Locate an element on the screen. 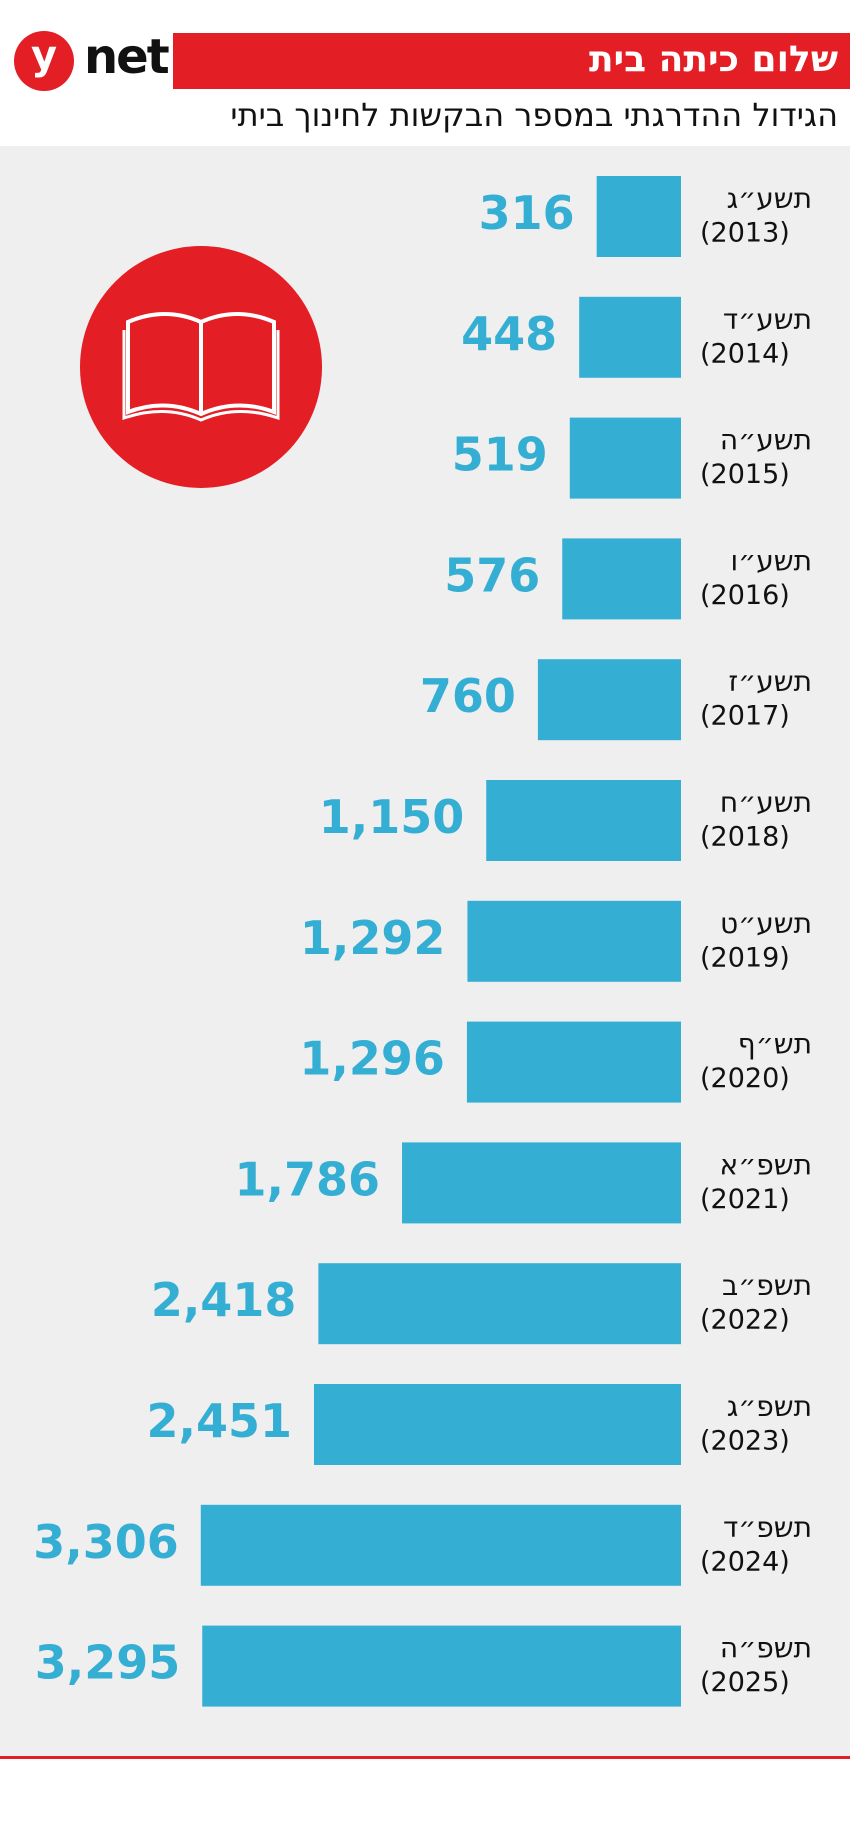 The width and height of the screenshot is (850, 1830). value-label: 1,786 is located at coordinates (308, 1179).